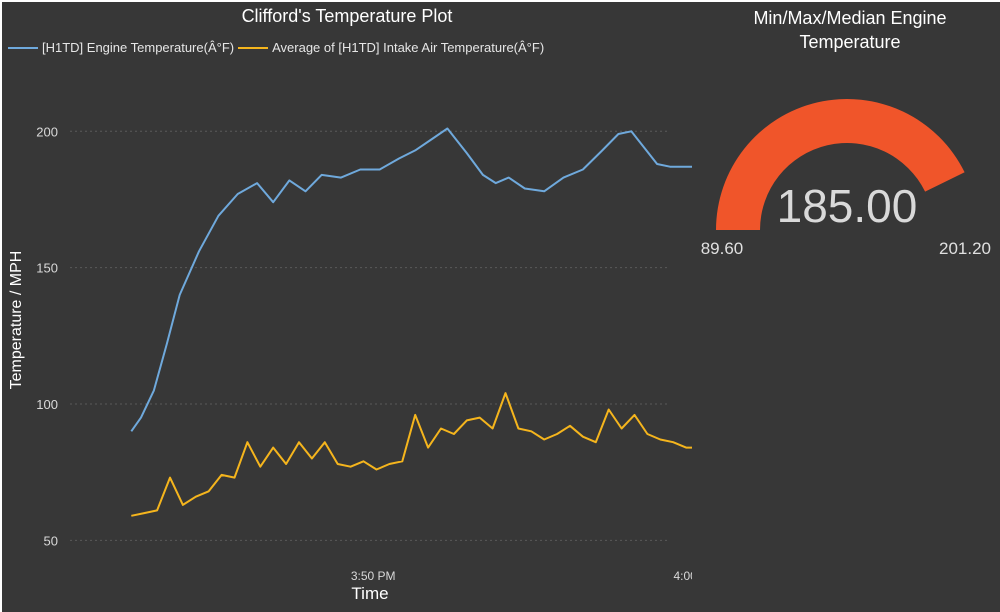 The width and height of the screenshot is (1000, 612). I want to click on legend-swatch-intake, so click(253, 47).